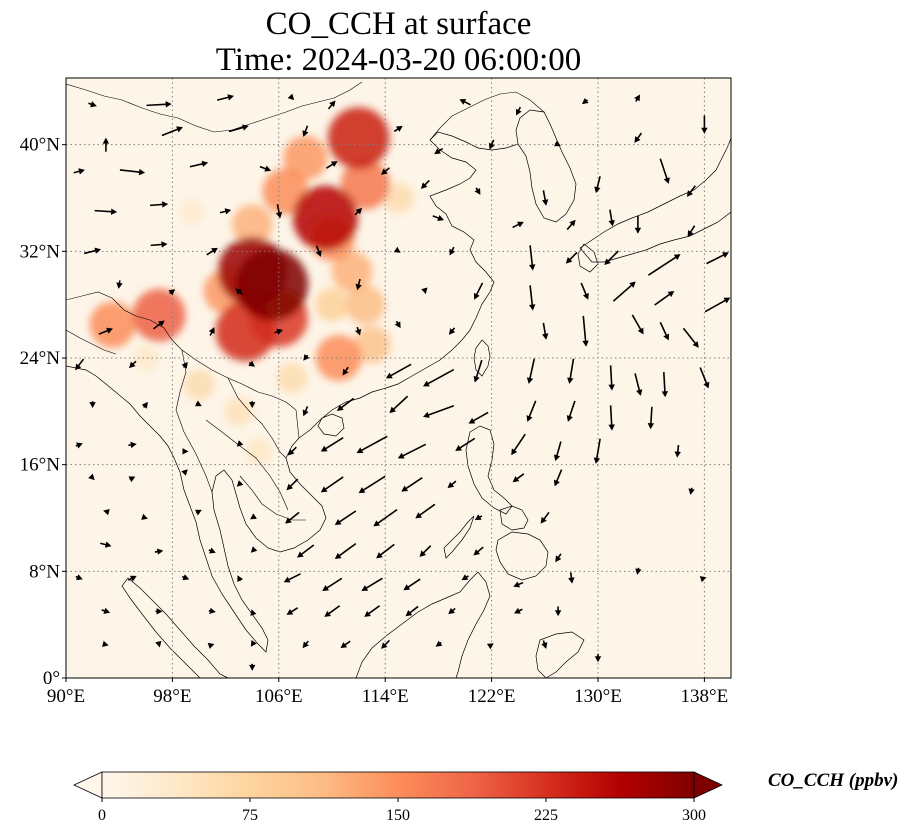 Image resolution: width=921 pixels, height=836 pixels. What do you see at coordinates (385, 696) in the screenshot?
I see `lon-tick-label: 114°E` at bounding box center [385, 696].